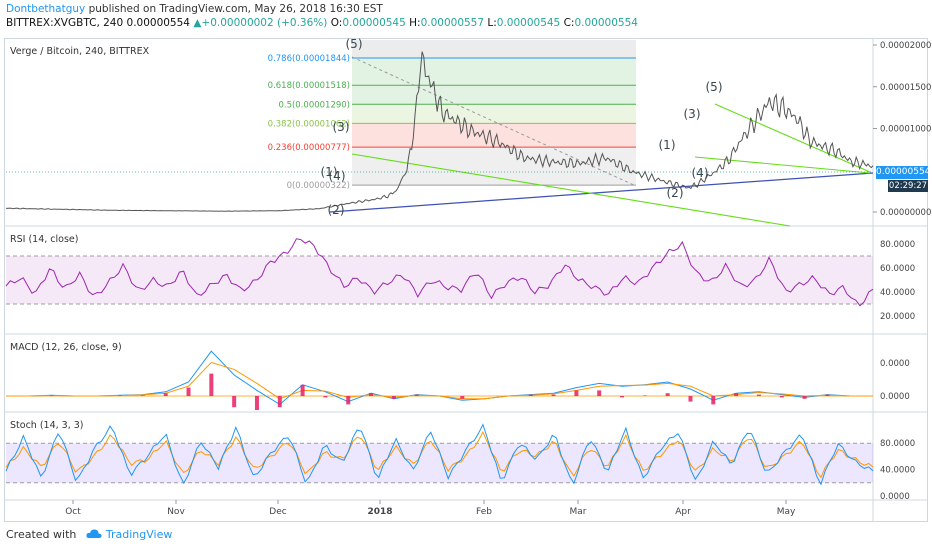 The height and width of the screenshot is (550, 932). Describe the element at coordinates (908, 186) in the screenshot. I see `countdown-tag: 02:29:27` at that location.